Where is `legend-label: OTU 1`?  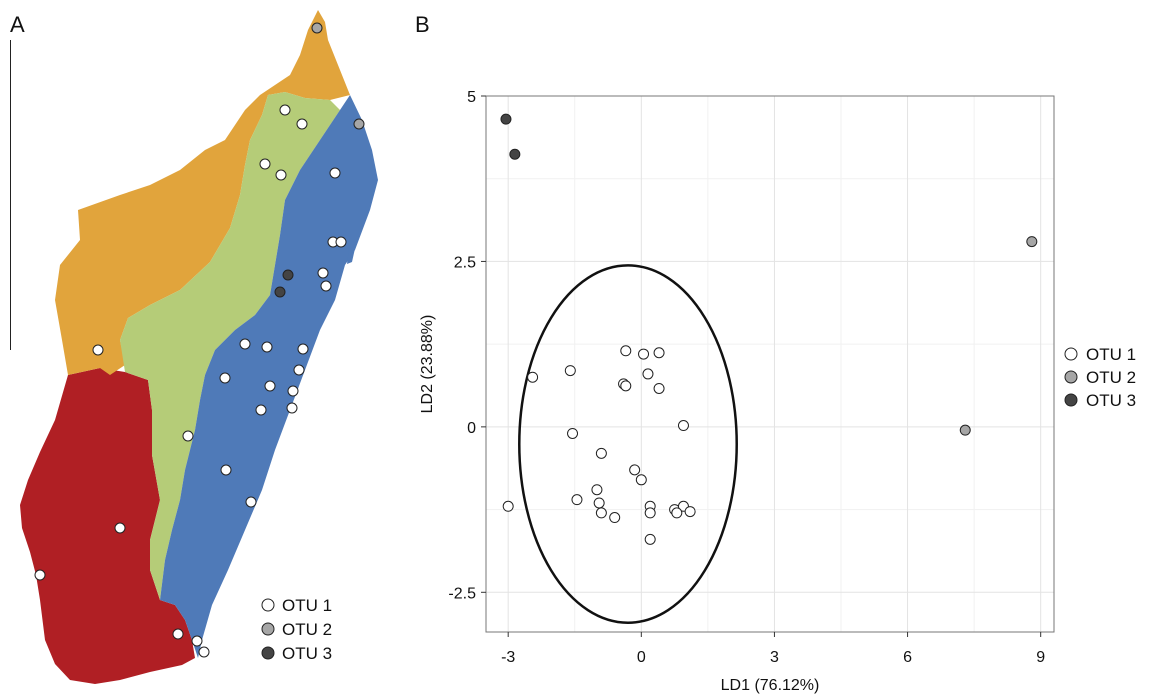 legend-label: OTU 1 is located at coordinates (1111, 354).